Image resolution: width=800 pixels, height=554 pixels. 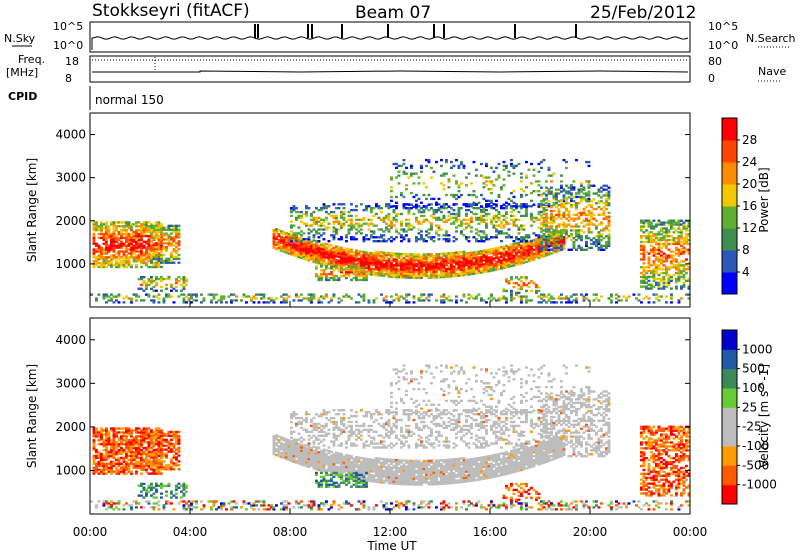 What do you see at coordinates (68, 26) in the screenshot?
I see `nsky-tick-top: 10^5` at bounding box center [68, 26].